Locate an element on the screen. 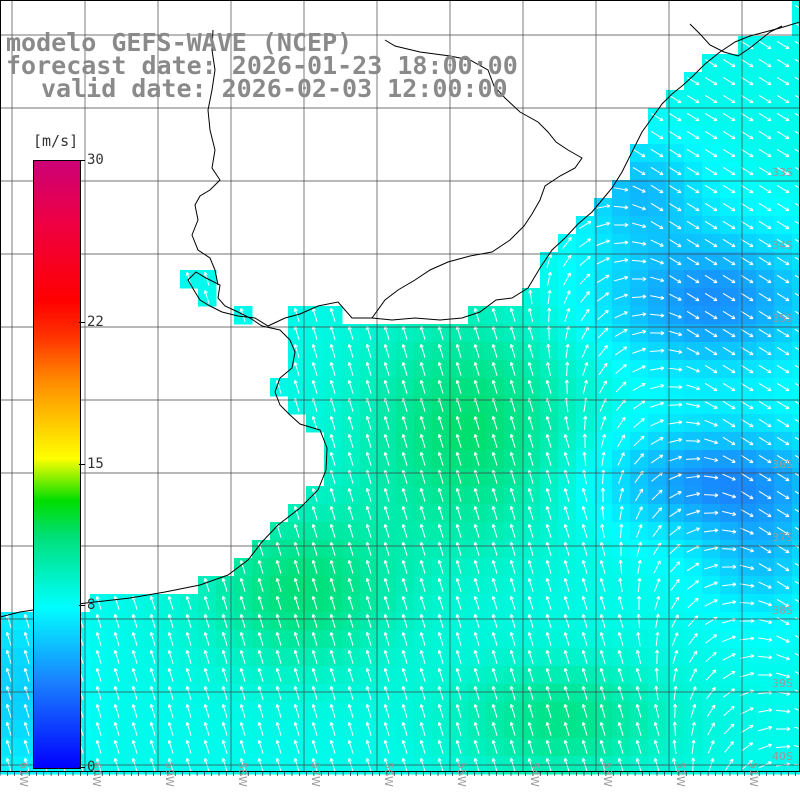 Image resolution: width=800 pixels, height=800 pixels. lat-label: 33S is located at coordinates (782, 172).